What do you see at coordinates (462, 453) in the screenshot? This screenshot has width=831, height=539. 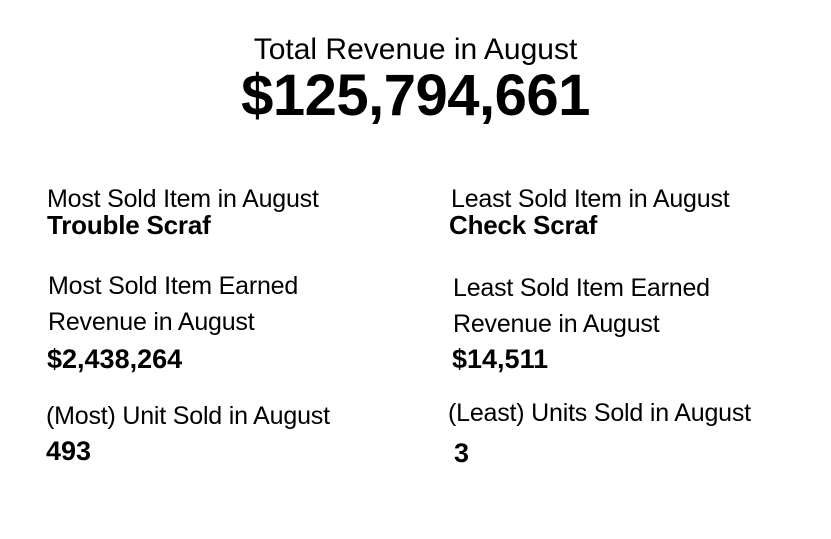 I see `least-units-sold-value: 3` at bounding box center [462, 453].